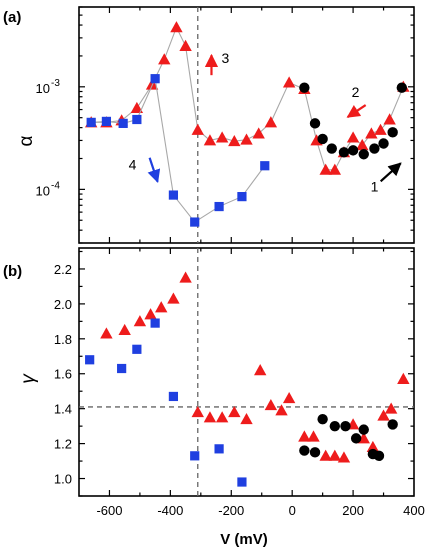 Image resolution: width=427 pixels, height=550 pixels. Describe the element at coordinates (63, 374) in the screenshot. I see `y-tick-label: 1.6` at that location.